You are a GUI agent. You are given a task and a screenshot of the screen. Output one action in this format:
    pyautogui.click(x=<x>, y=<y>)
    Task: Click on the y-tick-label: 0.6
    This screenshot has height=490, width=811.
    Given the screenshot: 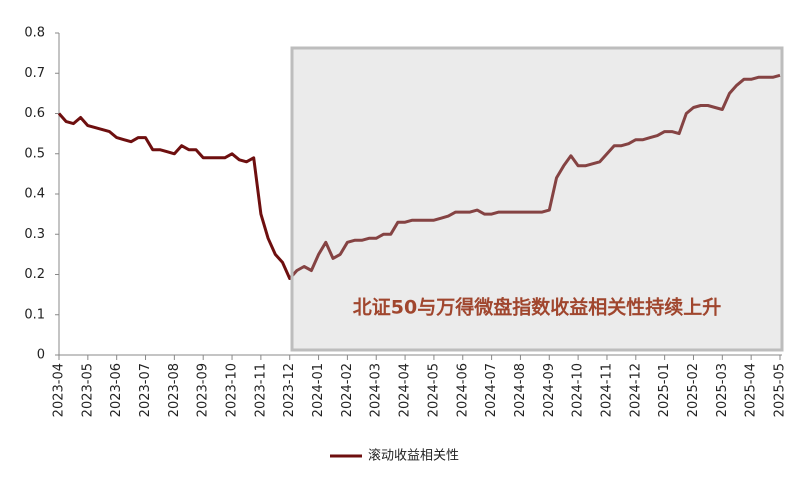 What is the action you would take?
    pyautogui.click(x=34, y=113)
    